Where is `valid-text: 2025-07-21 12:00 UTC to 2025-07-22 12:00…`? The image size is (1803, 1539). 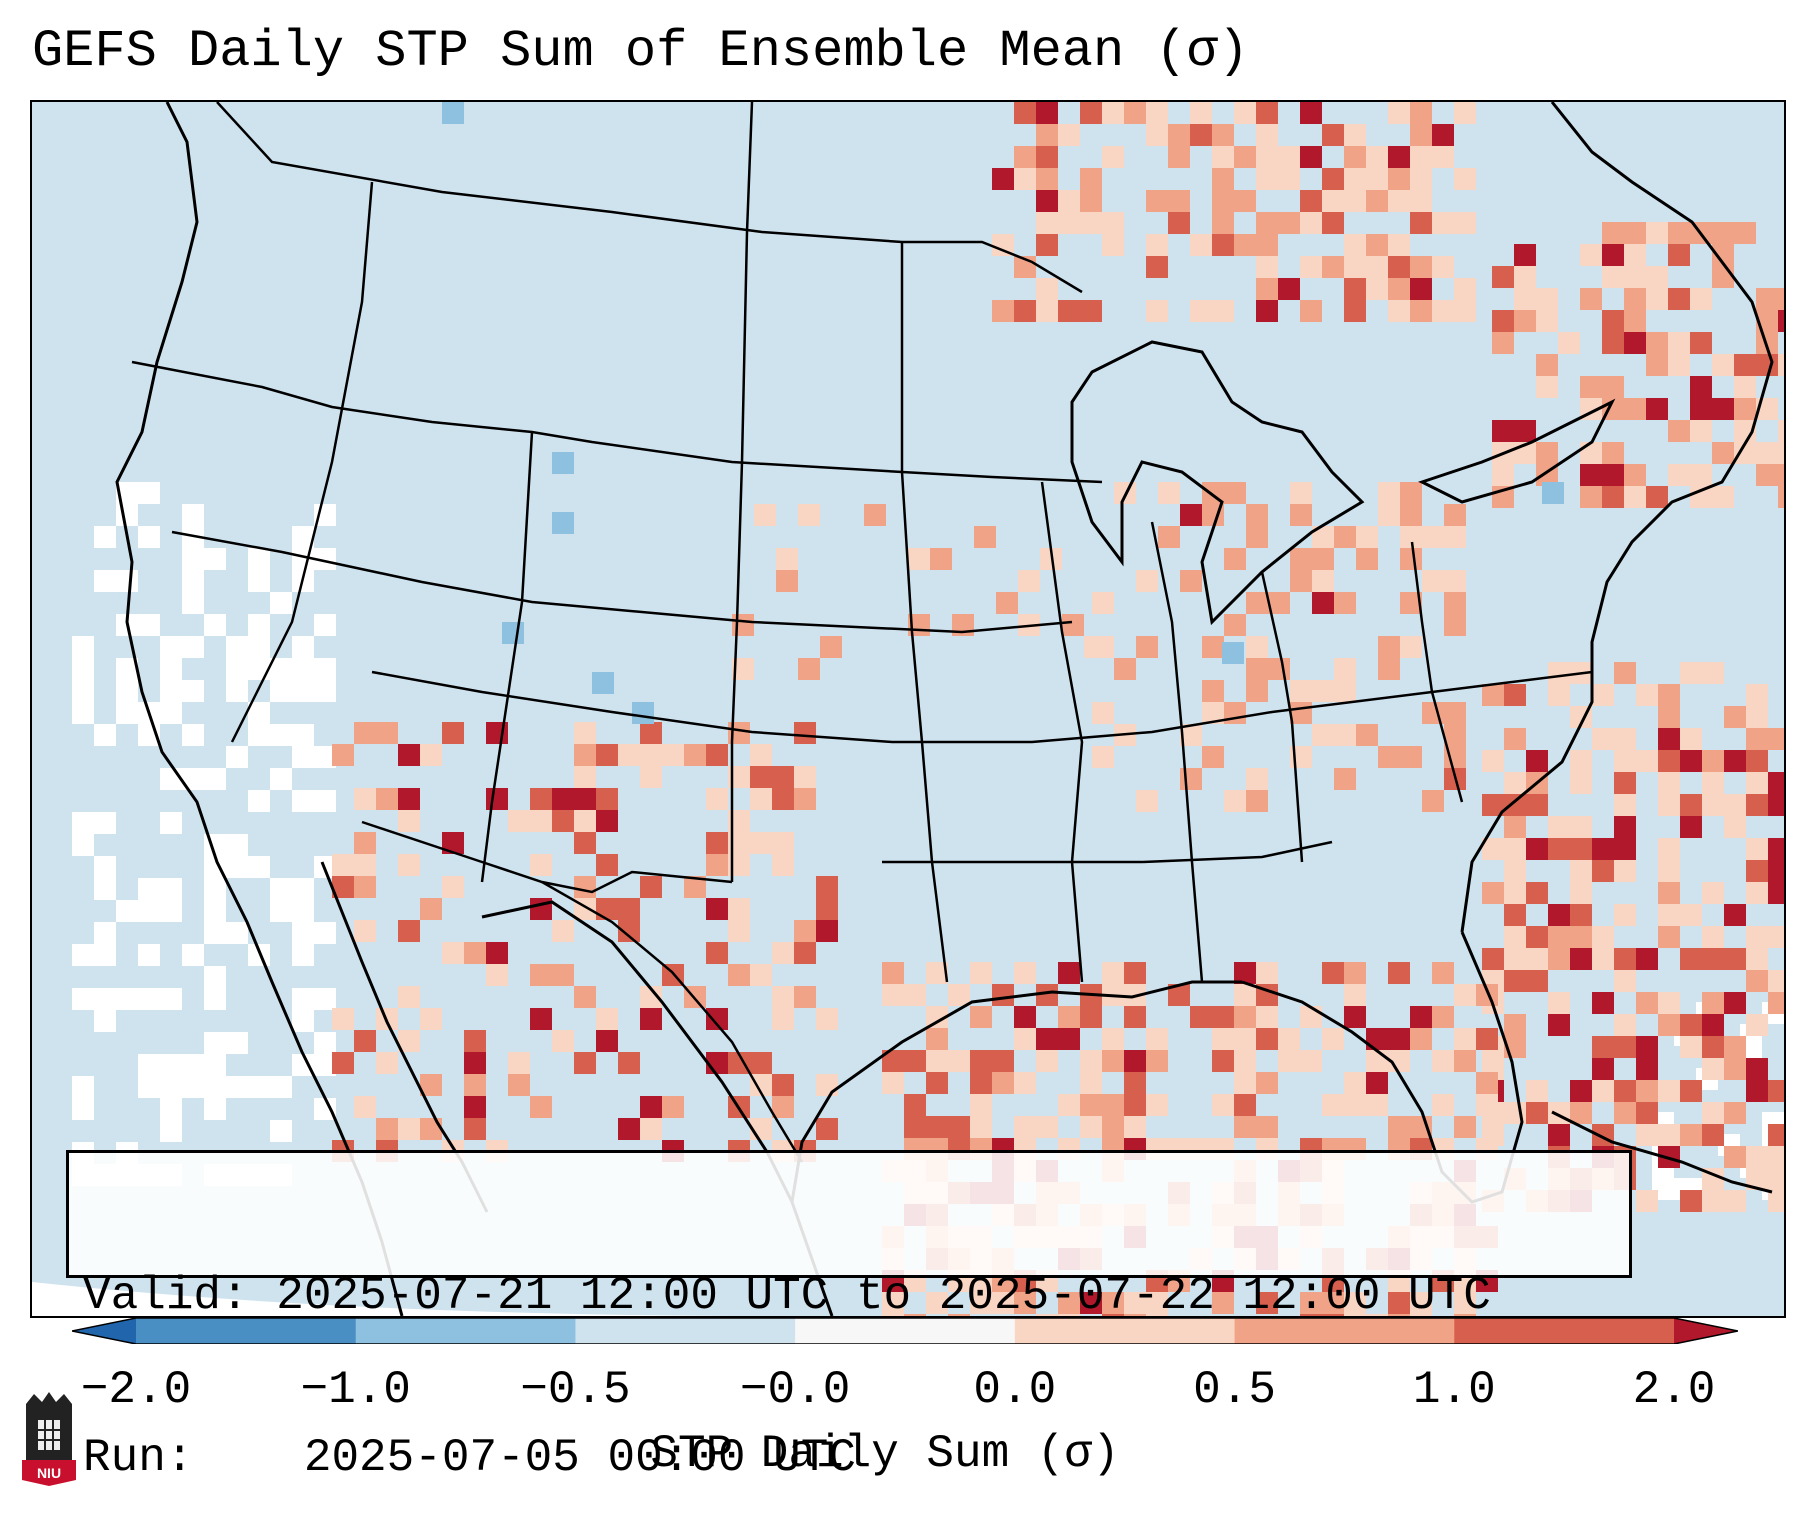 valid-text: 2025-07-21 12:00 UTC to 2025-07-22 12:00… is located at coordinates (883, 1296).